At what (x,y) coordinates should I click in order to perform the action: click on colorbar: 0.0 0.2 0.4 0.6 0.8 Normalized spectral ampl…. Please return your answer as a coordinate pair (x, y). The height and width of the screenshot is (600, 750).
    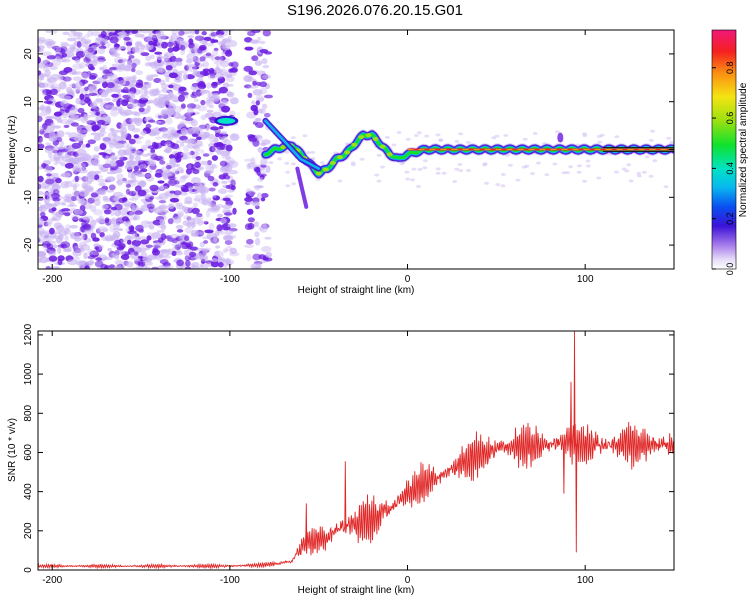
    Looking at the image, I should click on (730, 152).